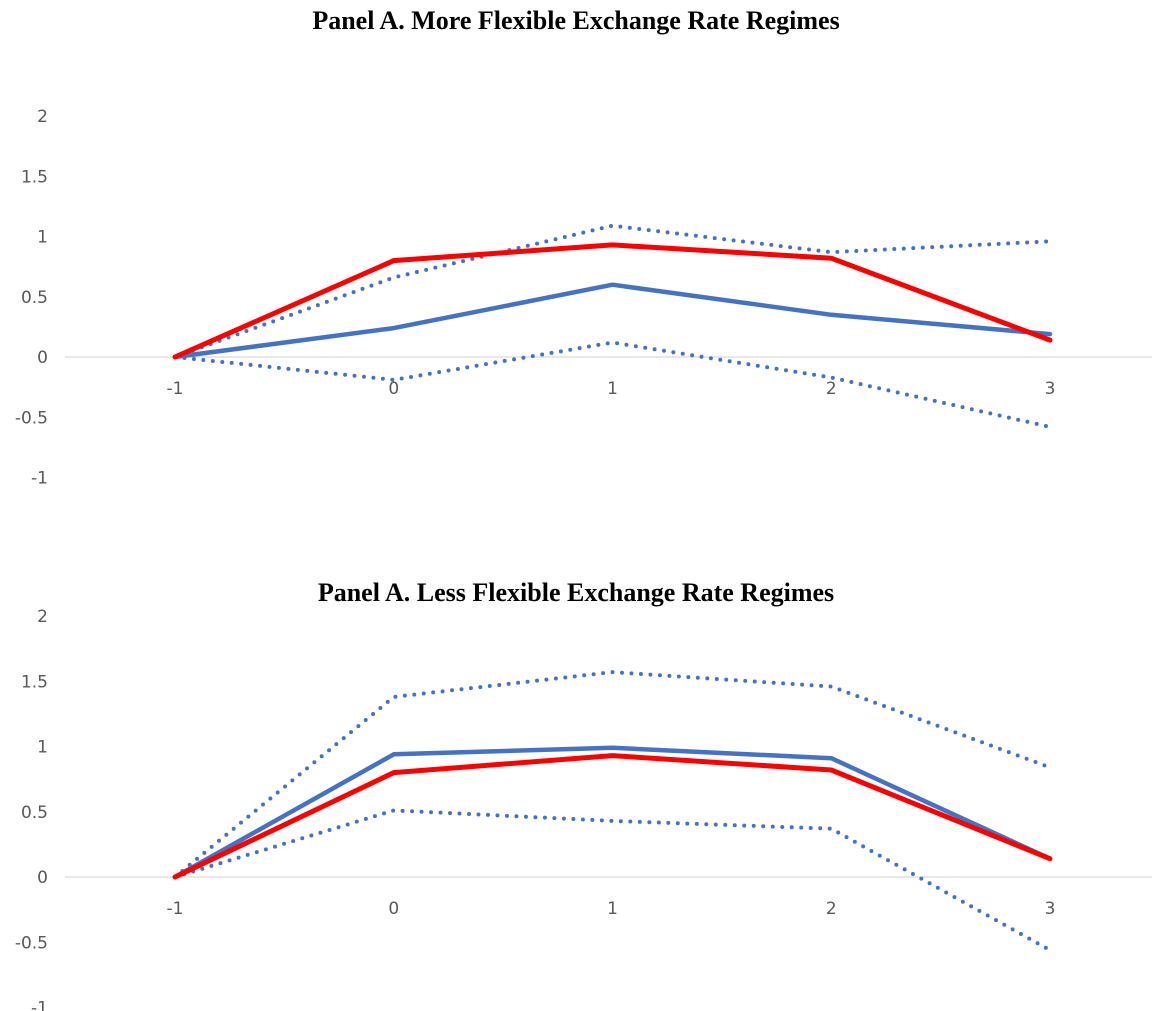 This screenshot has width=1152, height=1011. I want to click on confidence-band-line-bottom, so click(612, 880).